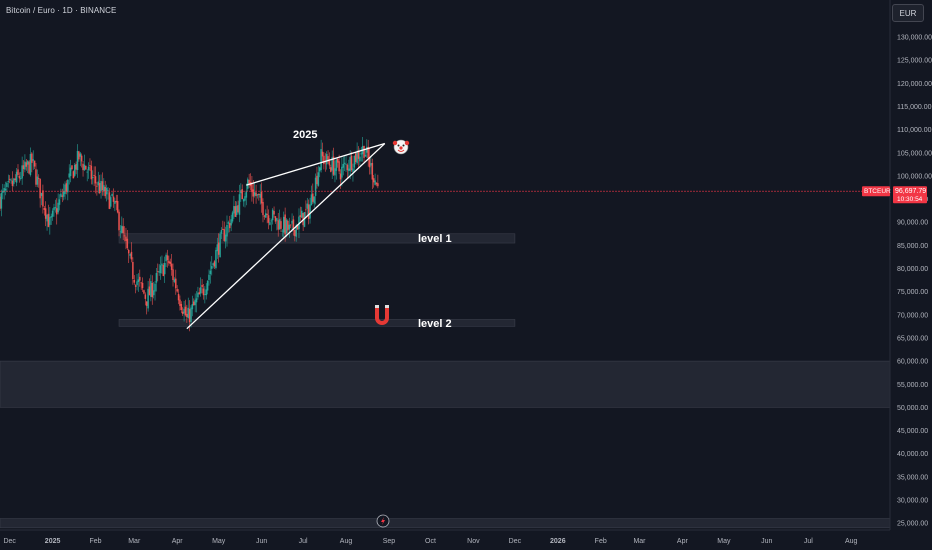  I want to click on lightning-icon, so click(383, 521).